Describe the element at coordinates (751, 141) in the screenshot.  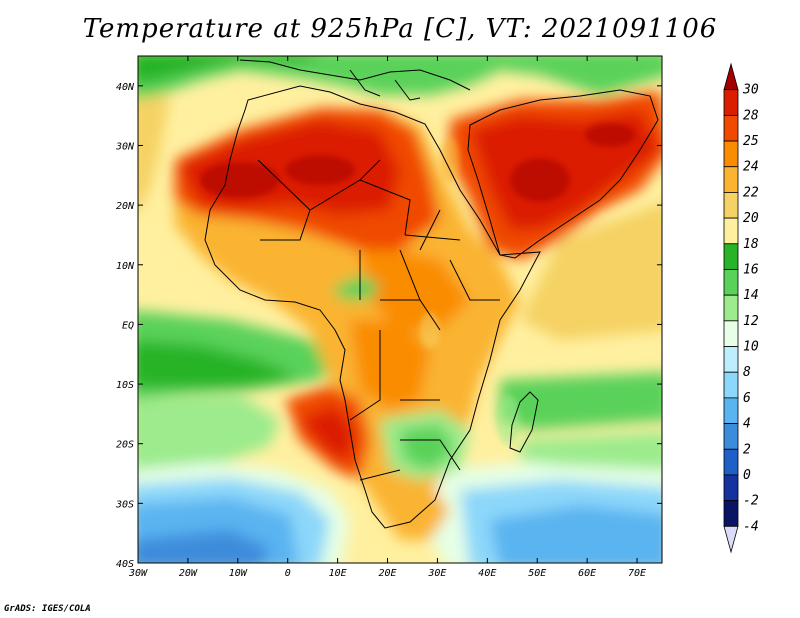
I see `colorbar-label: 25` at that location.